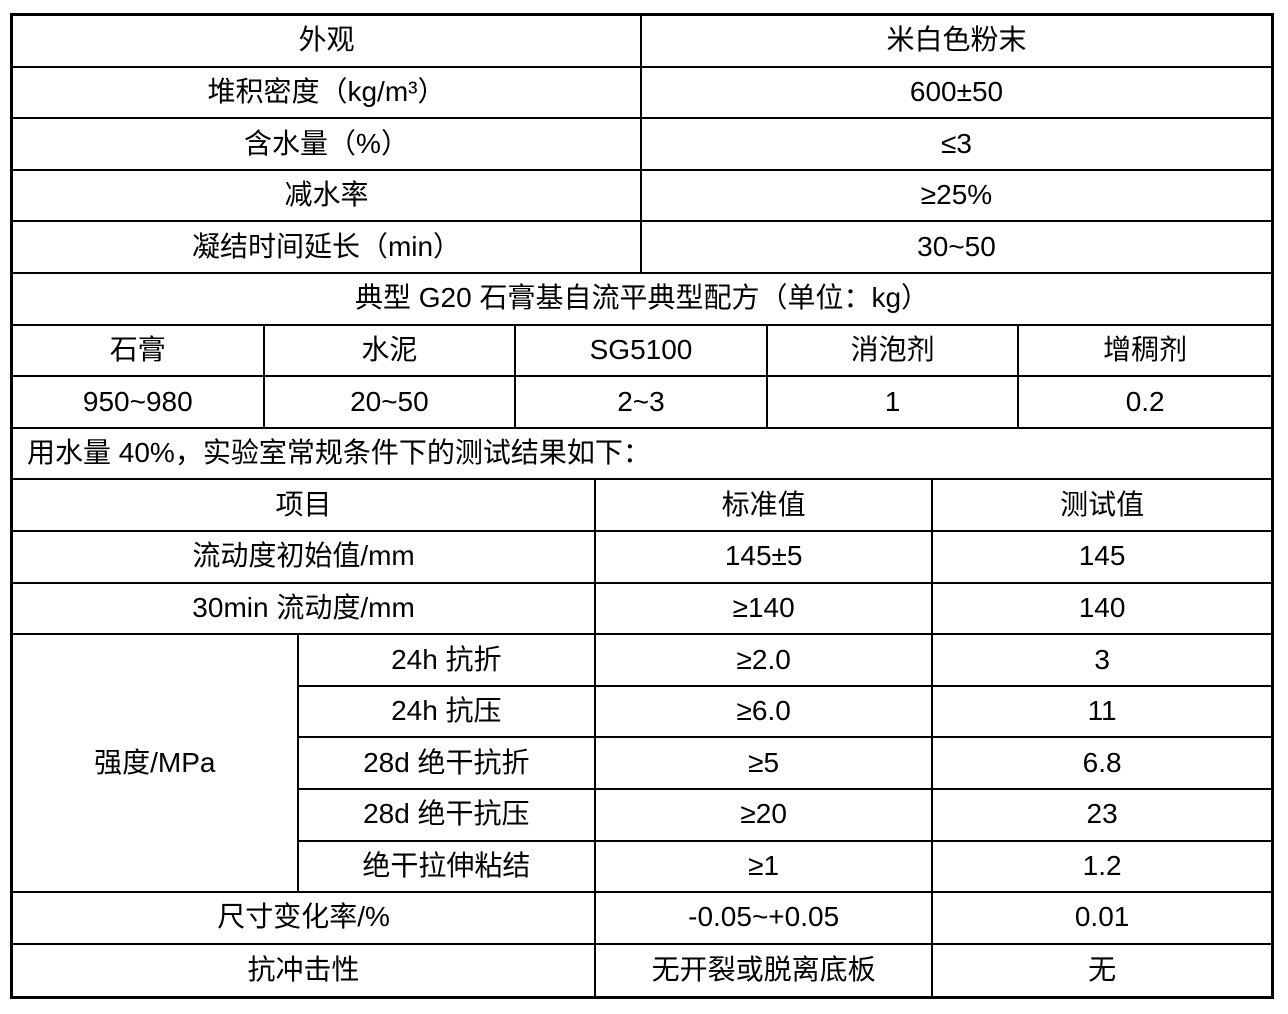  Describe the element at coordinates (1102, 607) in the screenshot. I see `result-test: 140` at that location.